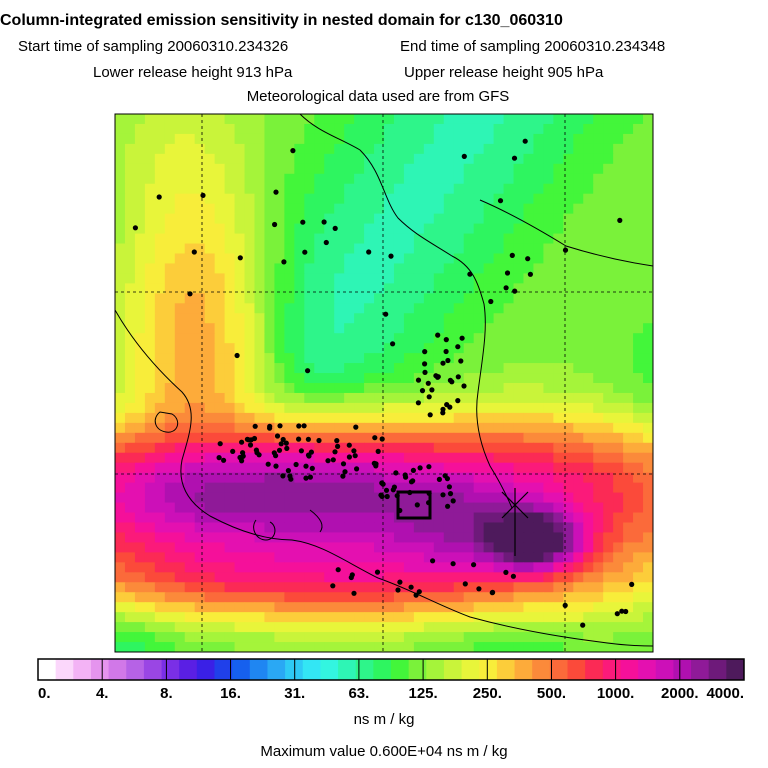 The height and width of the screenshot is (768, 768). Describe the element at coordinates (551, 693) in the screenshot. I see `colorbar-tick-label: 500.` at that location.